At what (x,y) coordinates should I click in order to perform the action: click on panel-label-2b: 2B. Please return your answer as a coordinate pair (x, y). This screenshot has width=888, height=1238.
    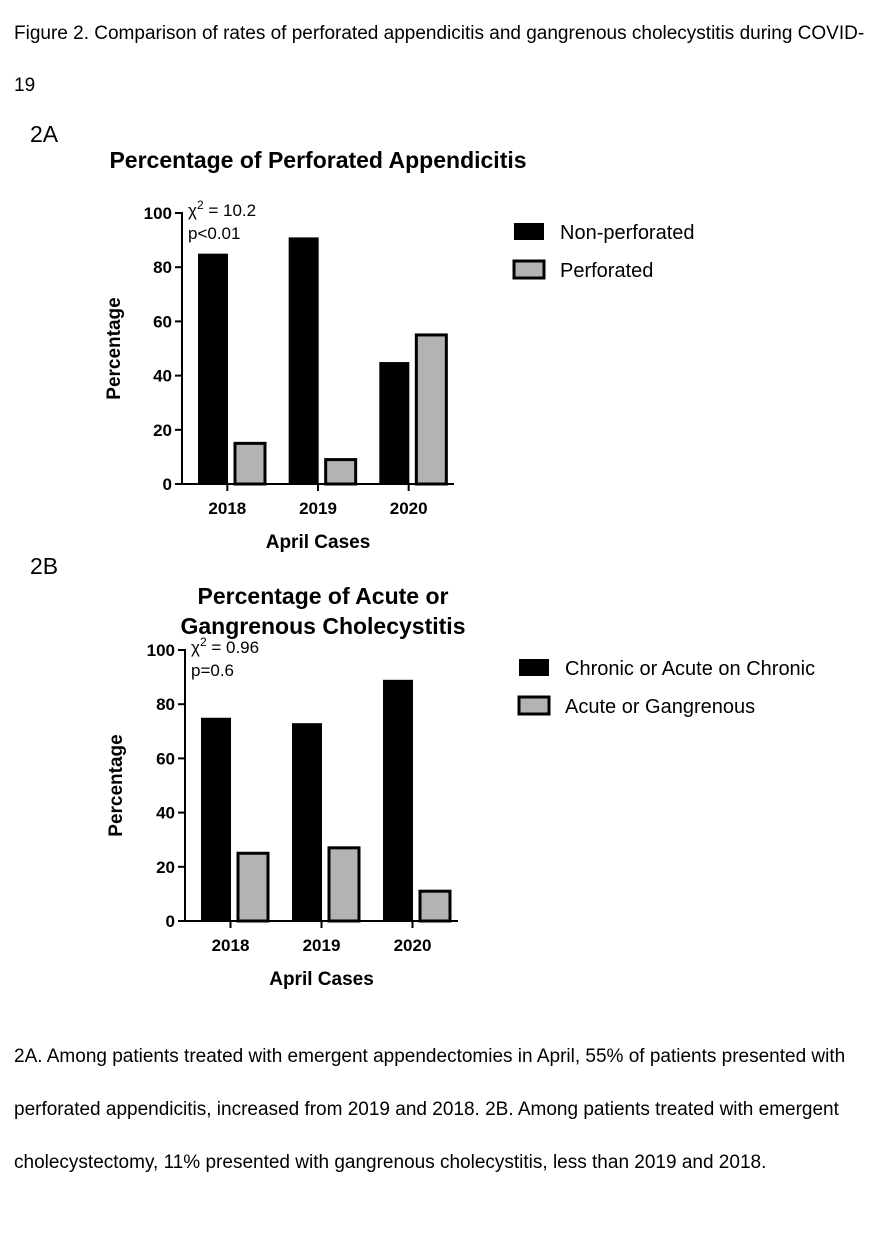
    Looking at the image, I should click on (44, 566).